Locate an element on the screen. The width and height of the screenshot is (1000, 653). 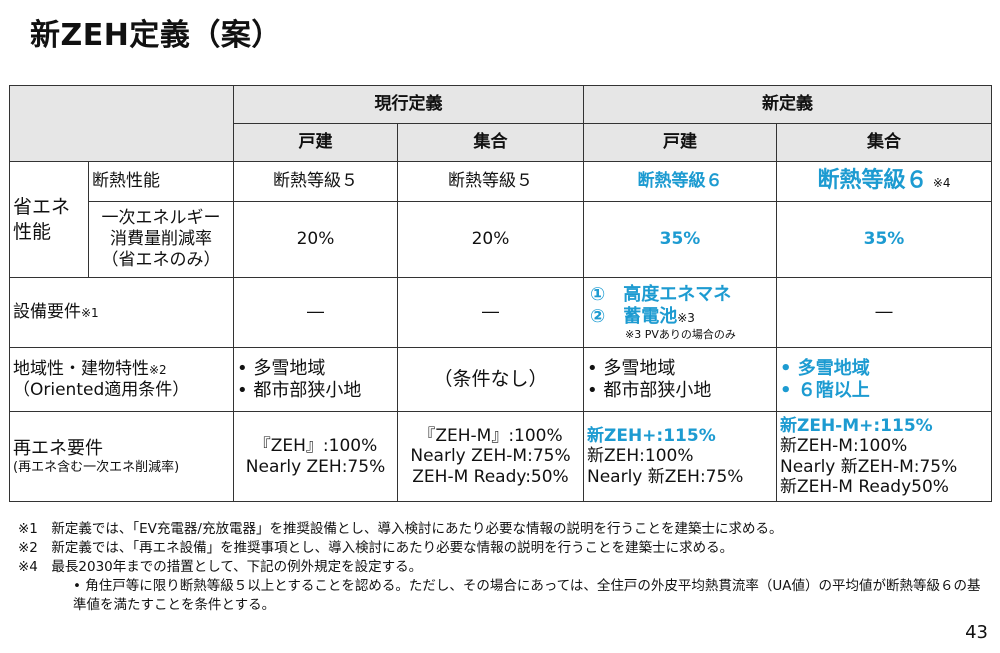
insulation-new-detached: 断熱等級６ is located at coordinates (680, 181).